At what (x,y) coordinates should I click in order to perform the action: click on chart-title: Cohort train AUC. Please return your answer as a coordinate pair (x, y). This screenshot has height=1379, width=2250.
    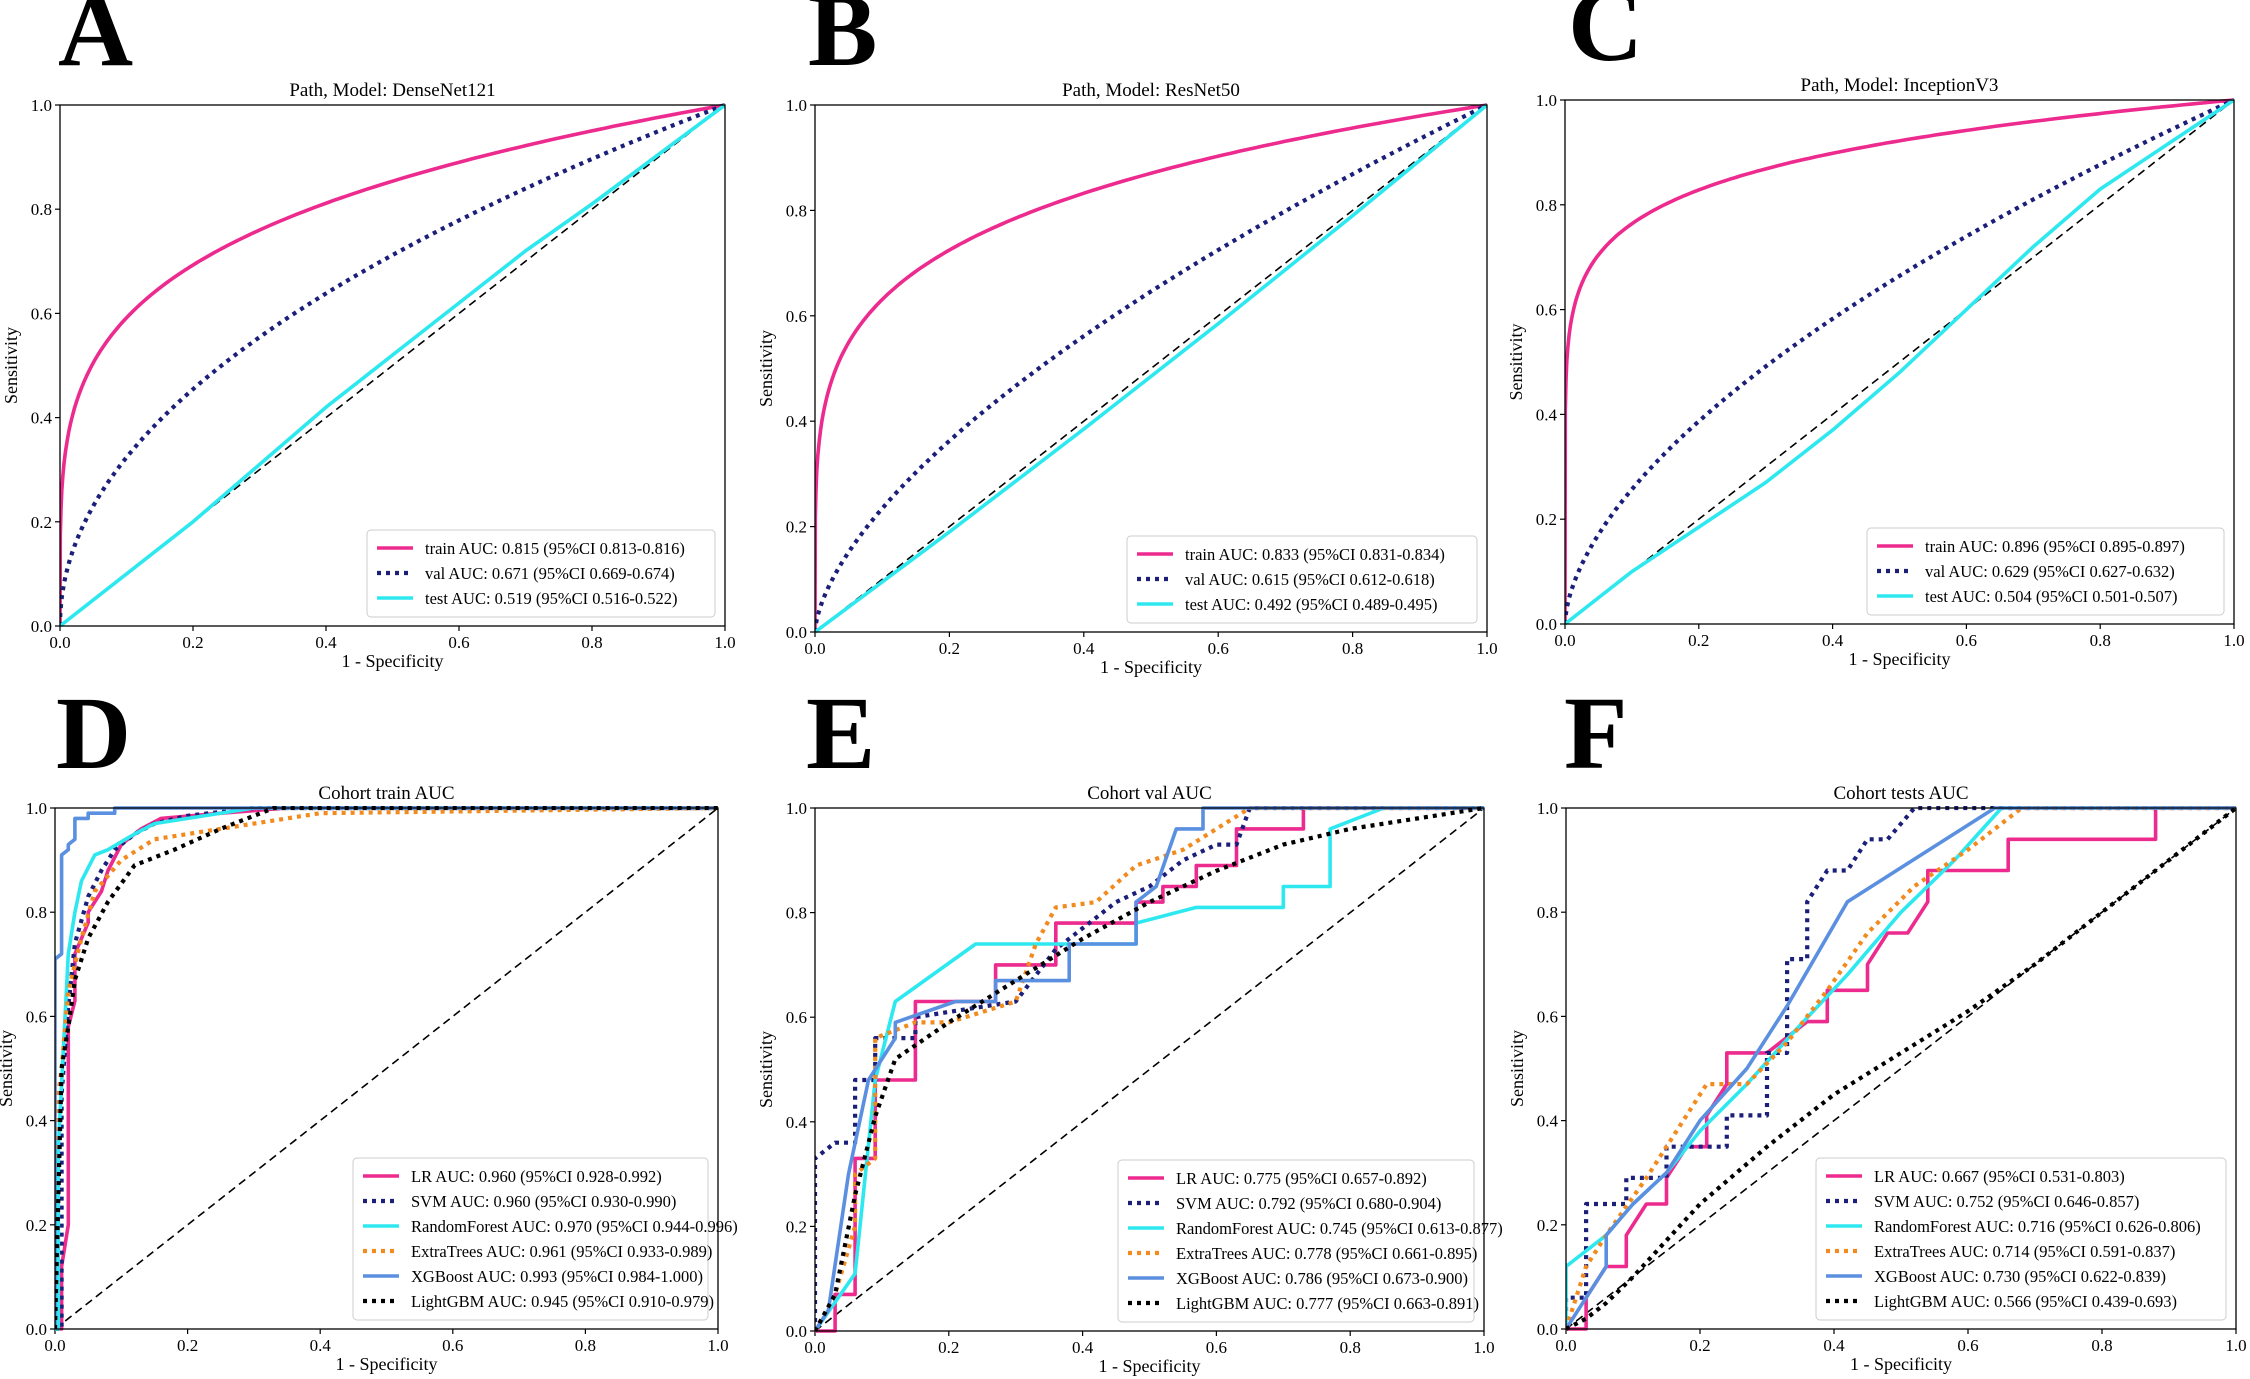
    Looking at the image, I should click on (386, 793).